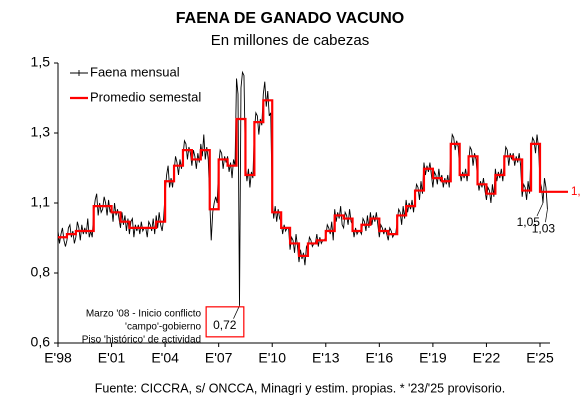 The height and width of the screenshot is (415, 580). What do you see at coordinates (290, 40) in the screenshot?
I see `chart-subtitle: En millones de cabezas` at bounding box center [290, 40].